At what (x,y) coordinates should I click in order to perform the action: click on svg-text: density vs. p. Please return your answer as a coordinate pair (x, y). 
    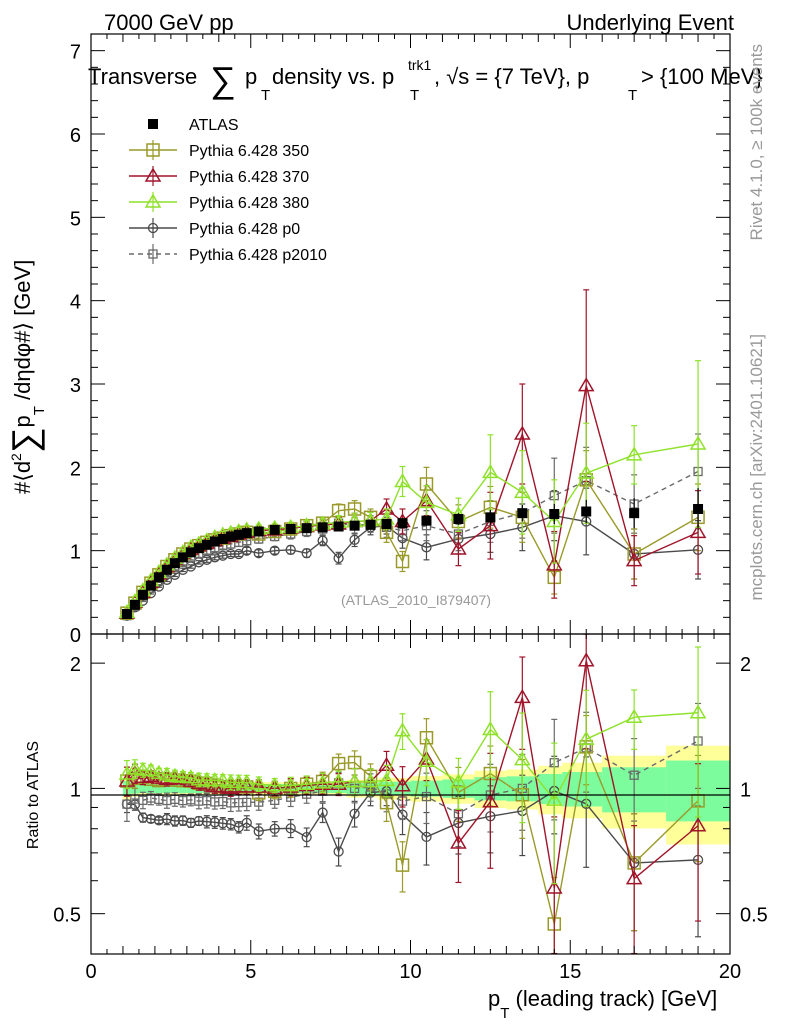
    Looking at the image, I should click on (333, 76).